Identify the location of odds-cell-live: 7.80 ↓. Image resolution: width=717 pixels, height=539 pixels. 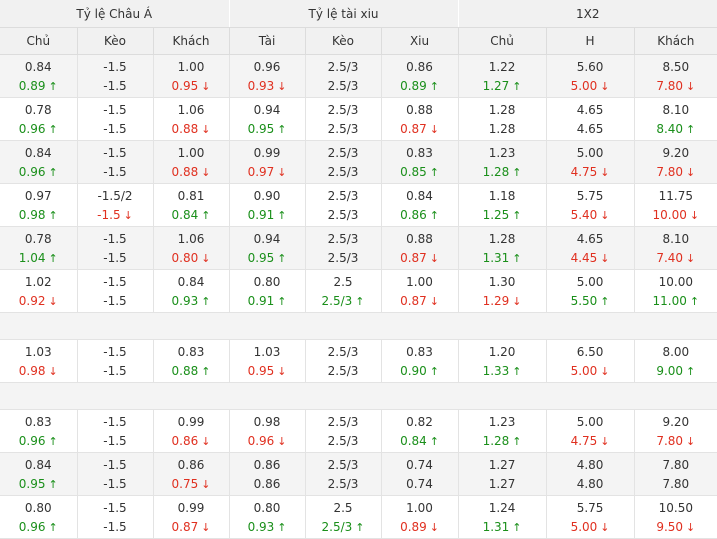
(675, 87).